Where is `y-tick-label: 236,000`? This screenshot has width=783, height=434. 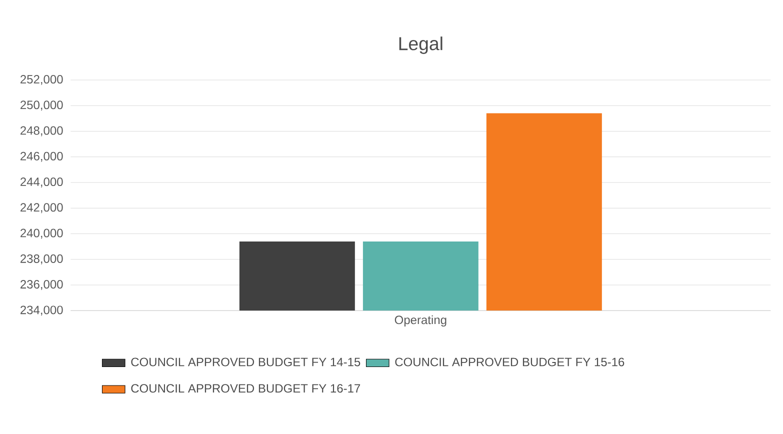 y-tick-label: 236,000 is located at coordinates (41, 285).